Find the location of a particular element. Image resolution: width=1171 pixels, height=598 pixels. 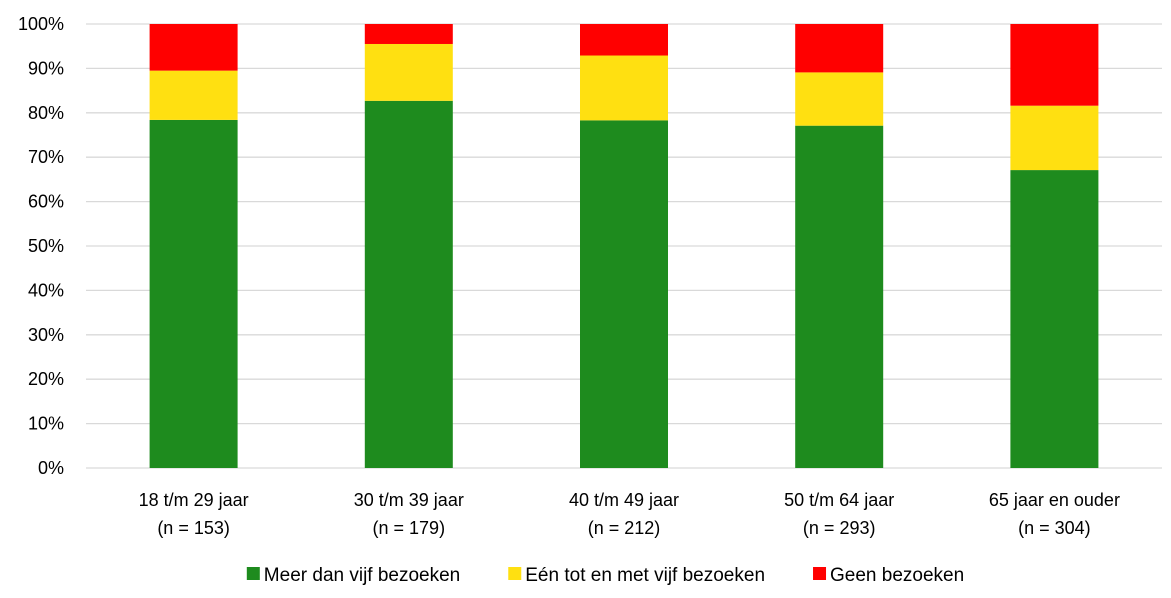

x-category-label: (n = 212) is located at coordinates (624, 528).